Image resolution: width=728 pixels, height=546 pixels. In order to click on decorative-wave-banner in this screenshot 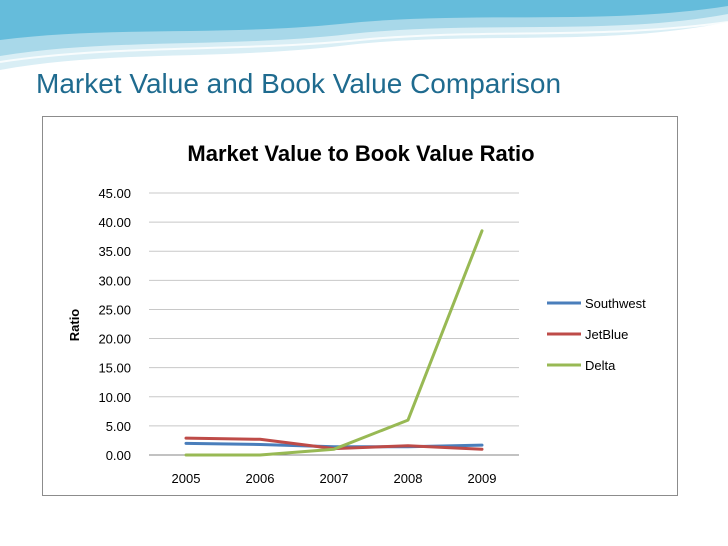, I will do `click(364, 35)`.